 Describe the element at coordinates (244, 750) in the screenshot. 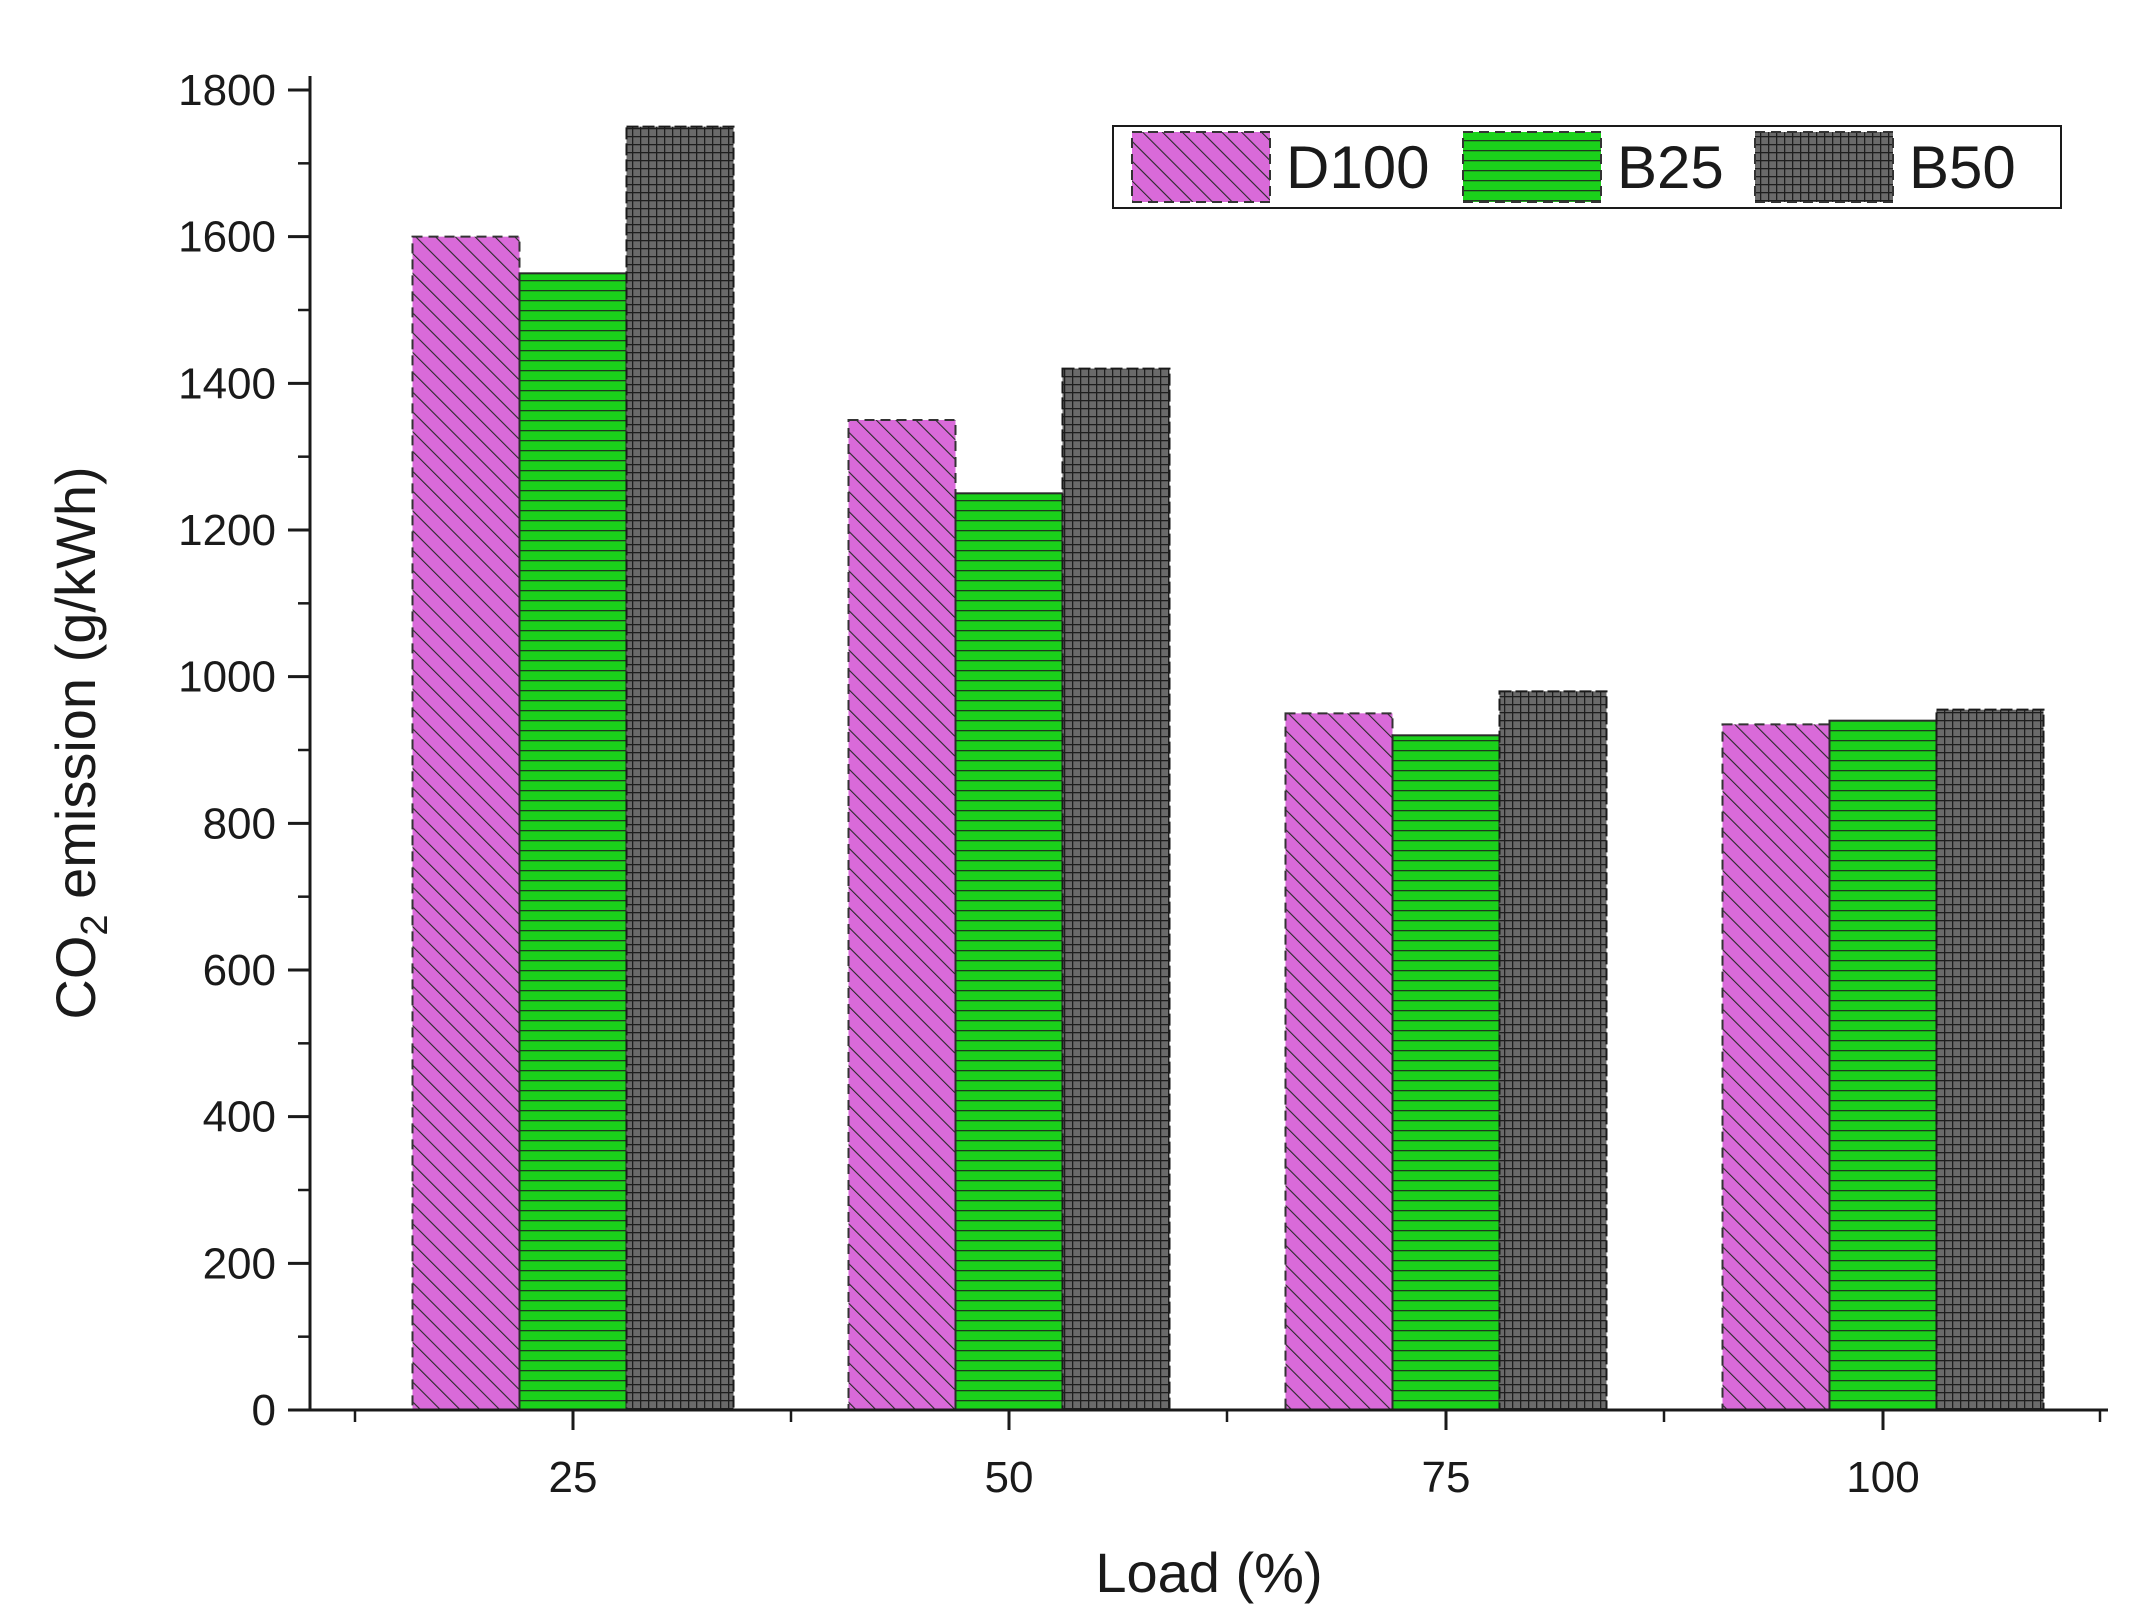

I see `y-ticks: 0 200 400 600 800 1000 1200 1400 1600 1800` at that location.